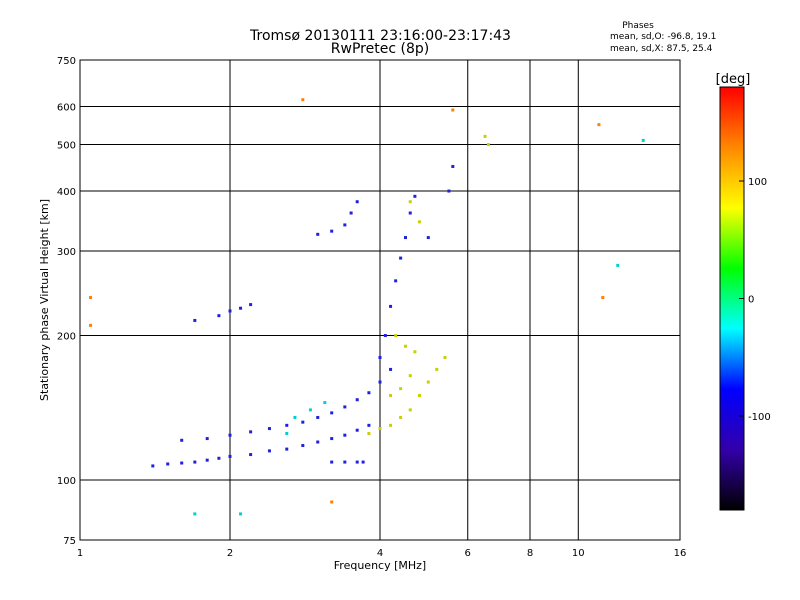 This screenshot has width=800, height=600. Describe the element at coordinates (733, 79) in the screenshot. I see `colorbar-label: [deg]` at that location.